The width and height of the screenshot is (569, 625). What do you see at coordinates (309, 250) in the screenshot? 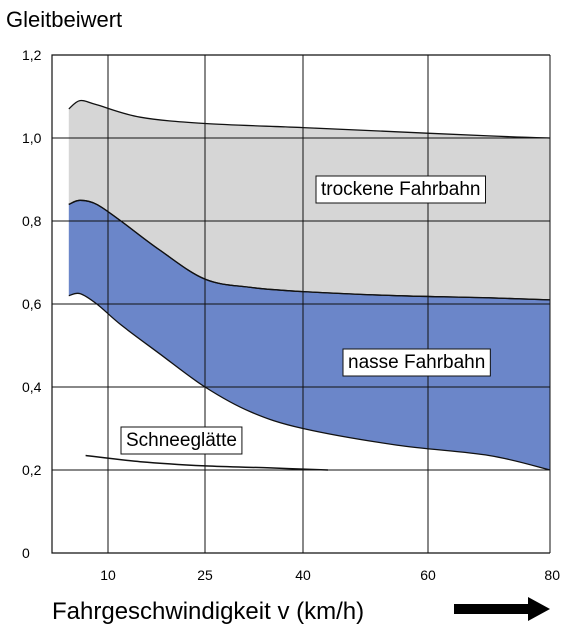
I see `wet-road-upper-curve` at bounding box center [309, 250].